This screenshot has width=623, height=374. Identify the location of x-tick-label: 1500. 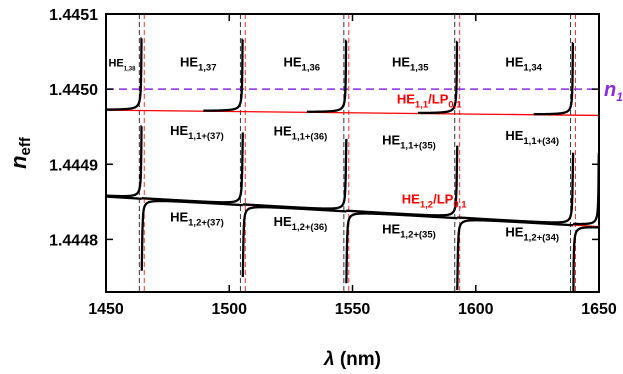
(229, 309).